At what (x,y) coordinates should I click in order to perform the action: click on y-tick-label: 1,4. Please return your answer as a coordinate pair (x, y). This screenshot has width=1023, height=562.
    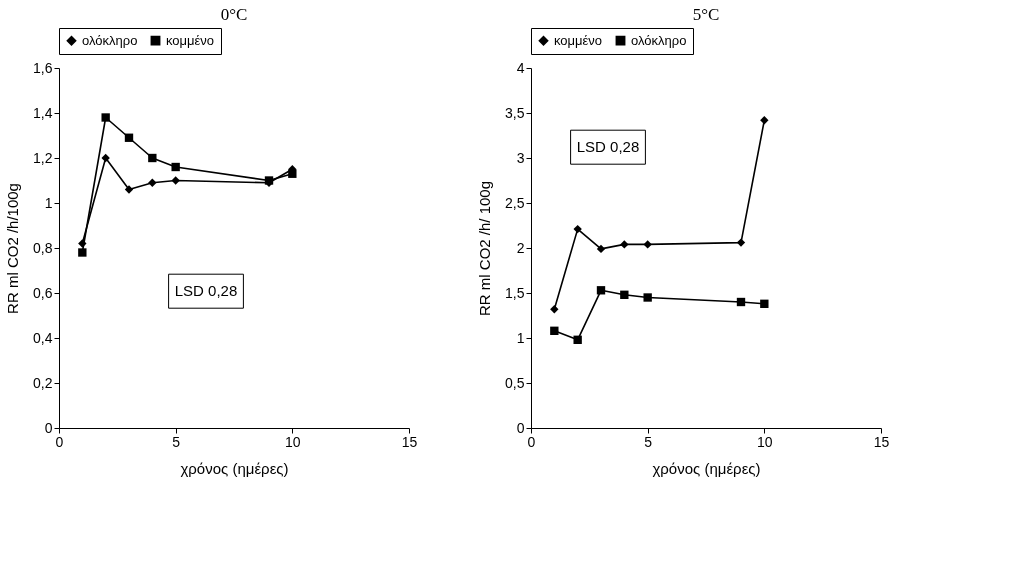
    Looking at the image, I should click on (43, 112).